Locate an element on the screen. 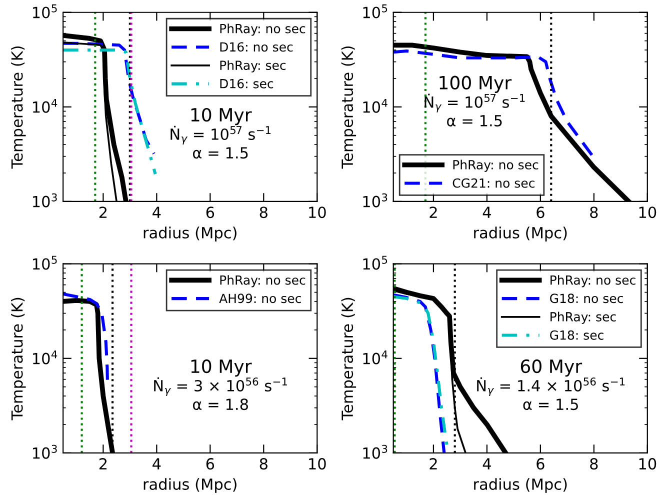 This screenshot has width=664, height=495. annotation: Ṅ$_{γ}$ = 3 × 10$^{56}$ s$^{−1}$ is located at coordinates (221, 386).